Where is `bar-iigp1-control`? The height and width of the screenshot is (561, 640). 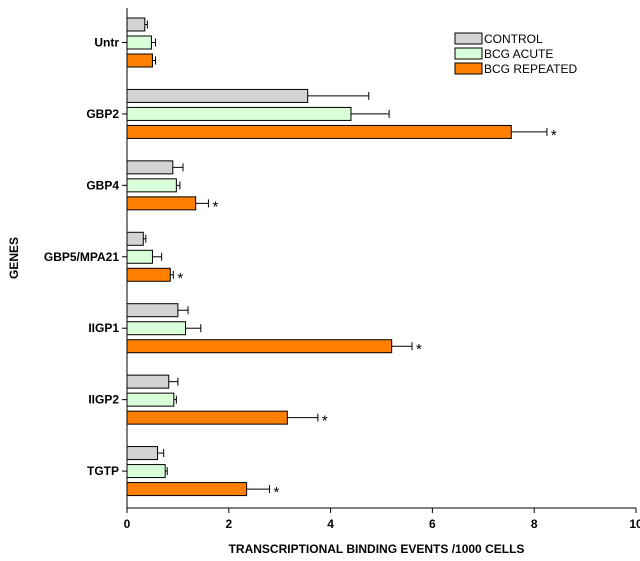
bar-iigp1-control is located at coordinates (152, 310).